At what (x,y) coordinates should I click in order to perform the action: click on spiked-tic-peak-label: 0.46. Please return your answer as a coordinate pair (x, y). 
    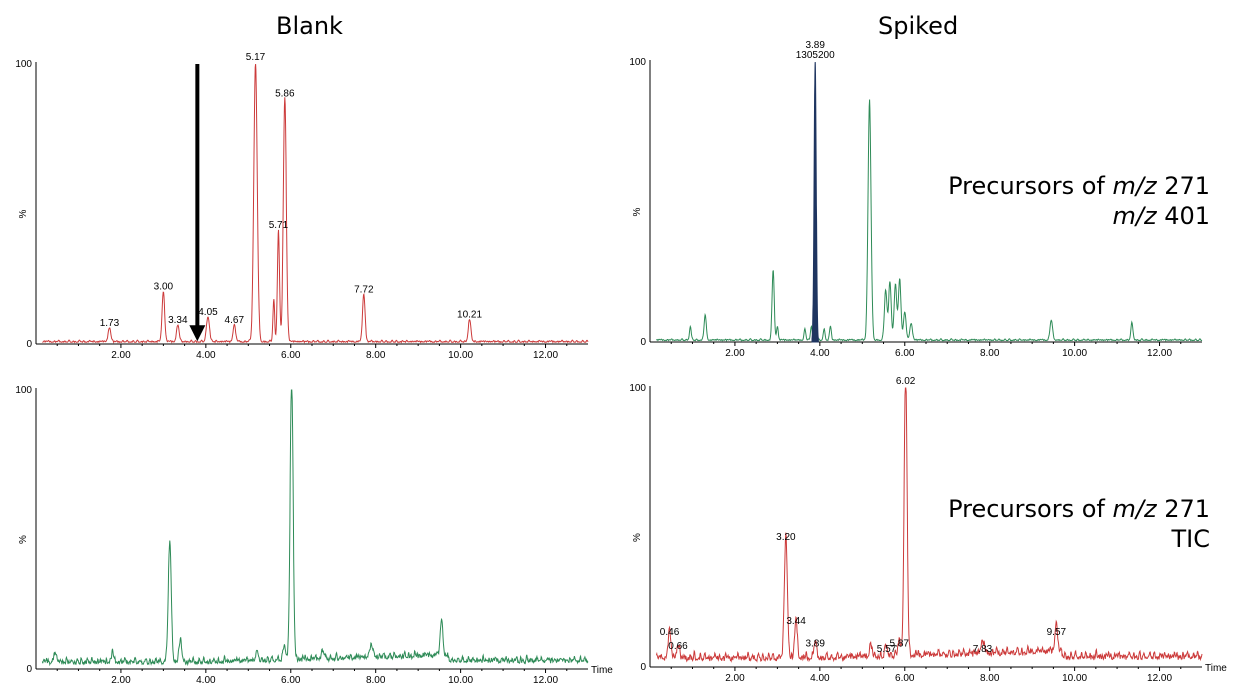
    Looking at the image, I should click on (670, 632).